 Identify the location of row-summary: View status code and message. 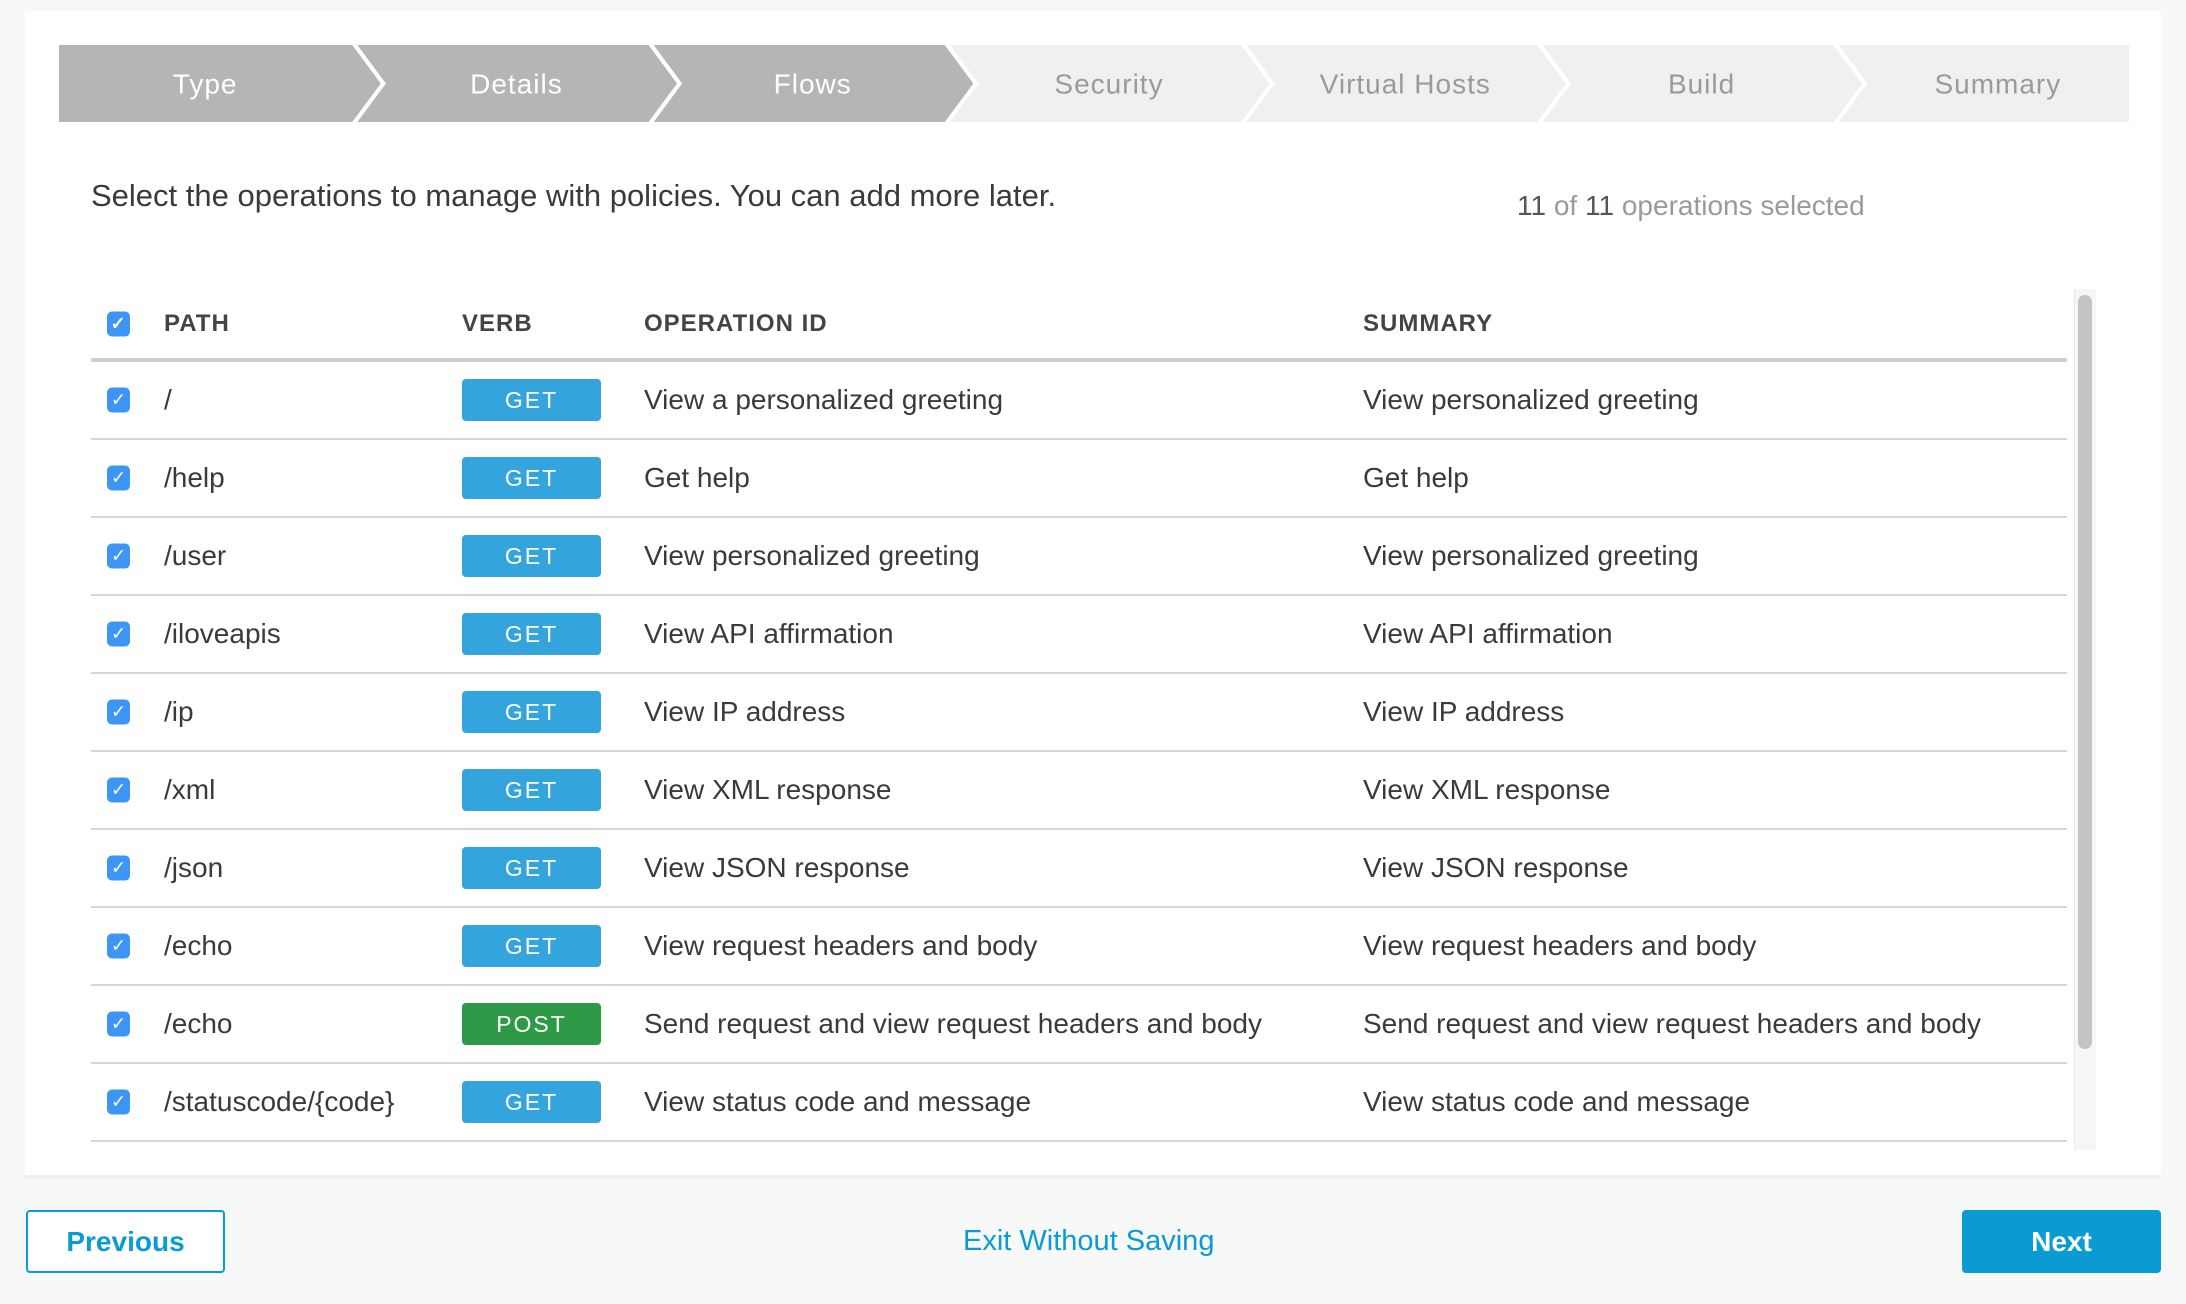
(1557, 1101).